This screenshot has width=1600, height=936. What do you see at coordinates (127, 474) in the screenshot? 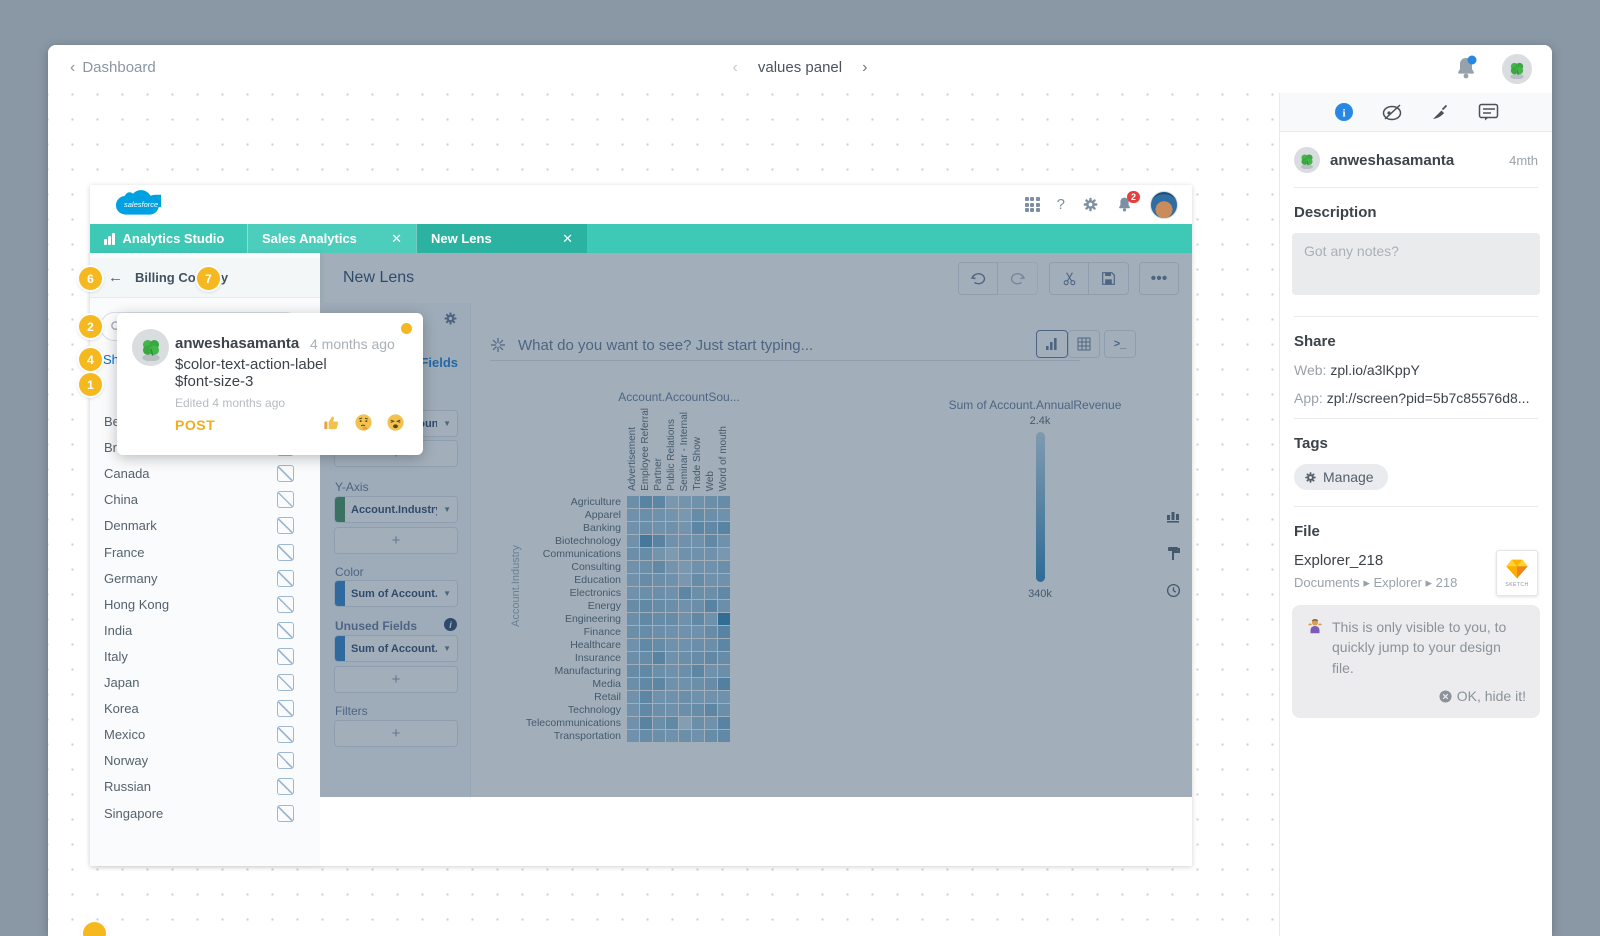
I see `country-label: Canada` at bounding box center [127, 474].